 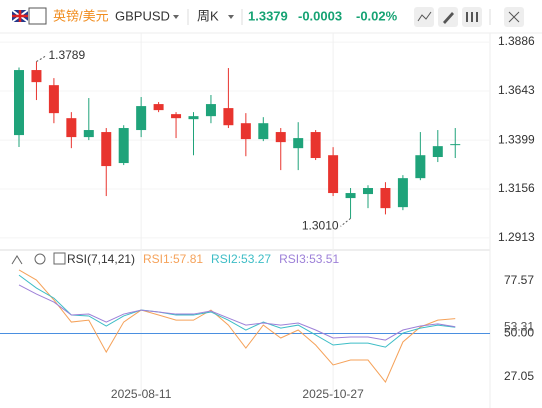 I want to click on fullscreen-icon, so click(x=514, y=17).